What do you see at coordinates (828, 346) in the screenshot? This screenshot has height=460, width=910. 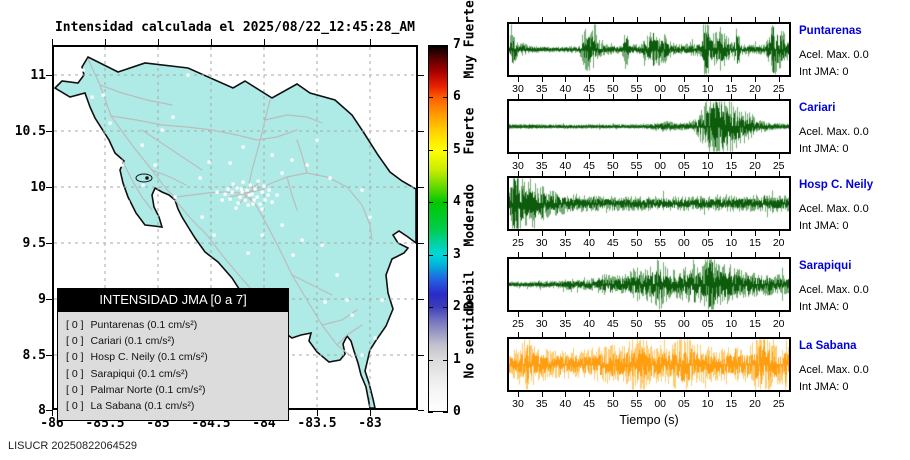 I see `station-label: La Sabana` at bounding box center [828, 346].